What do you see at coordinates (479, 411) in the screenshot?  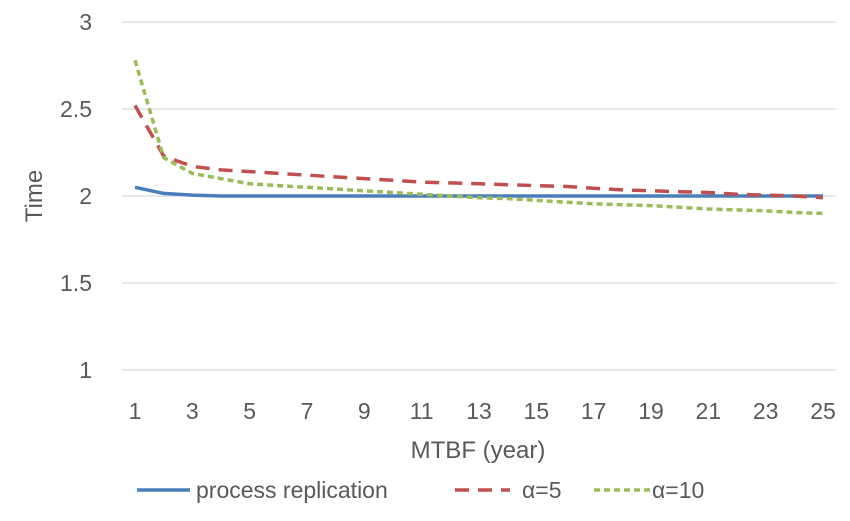 I see `x-tick-label: 13` at bounding box center [479, 411].